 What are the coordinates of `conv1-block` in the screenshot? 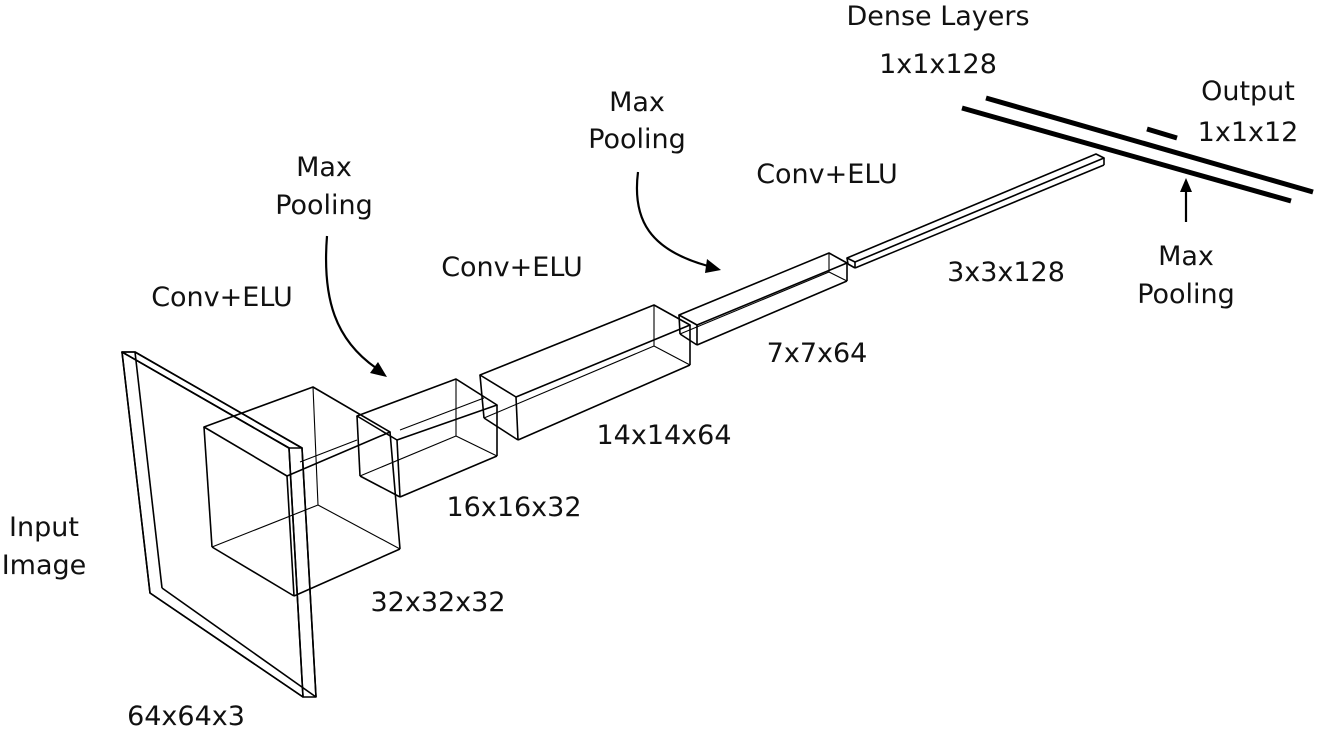 It's located at (302, 491).